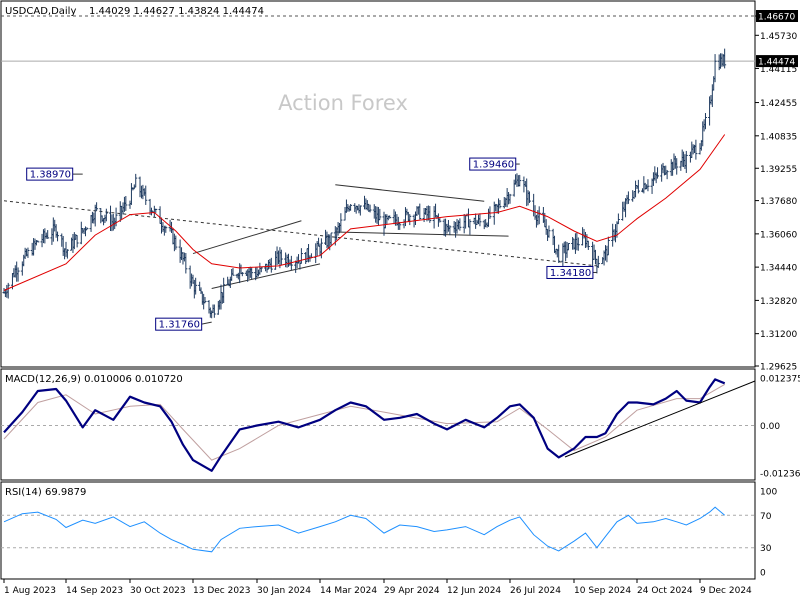  I want to click on x-tick-label: 14 Sep 2023, so click(94, 591).